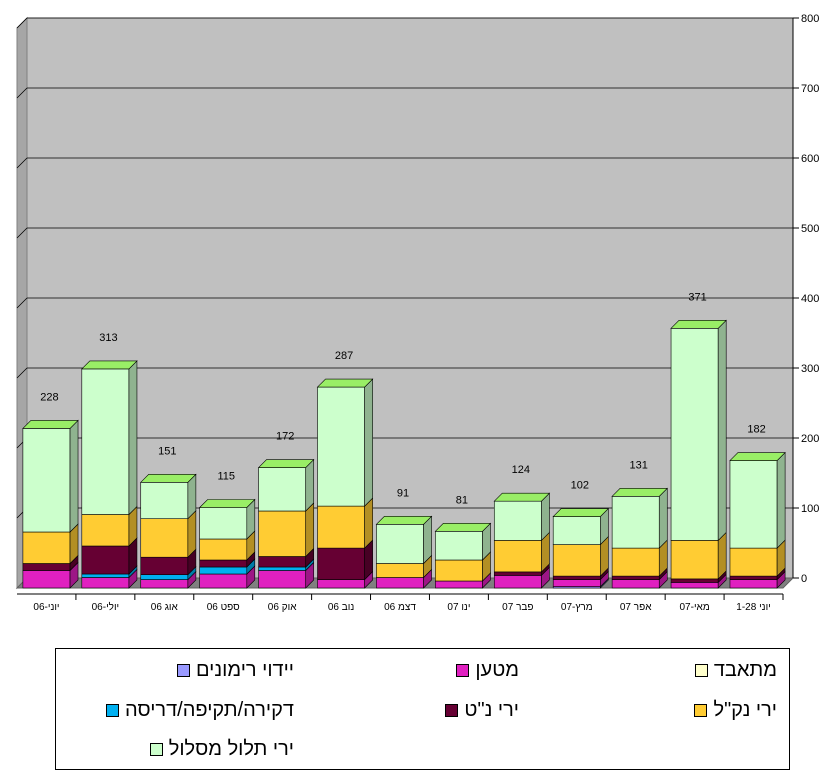 The height and width of the screenshot is (776, 838). What do you see at coordinates (106, 607) in the screenshot?
I see `x-tick-label: יולי-06` at bounding box center [106, 607].